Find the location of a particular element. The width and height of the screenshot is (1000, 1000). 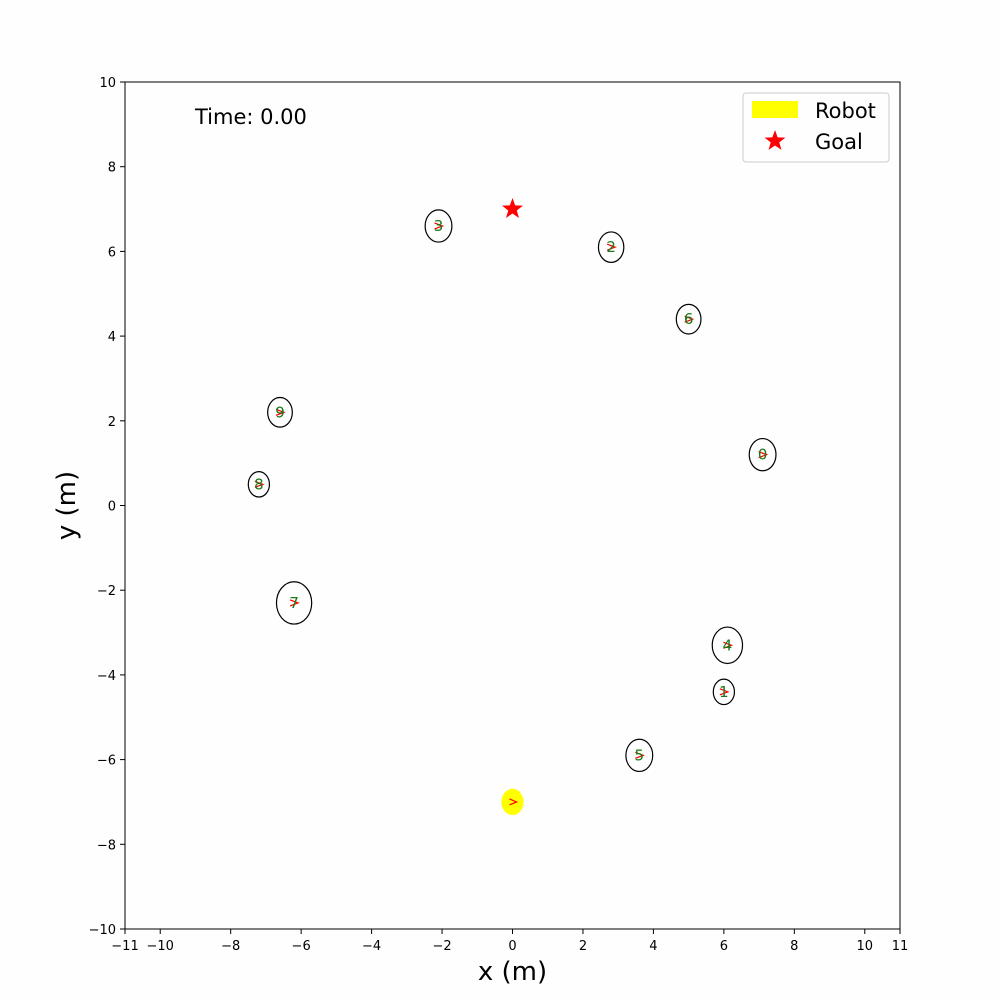

y-tick-label: 10 is located at coordinates (107, 83).